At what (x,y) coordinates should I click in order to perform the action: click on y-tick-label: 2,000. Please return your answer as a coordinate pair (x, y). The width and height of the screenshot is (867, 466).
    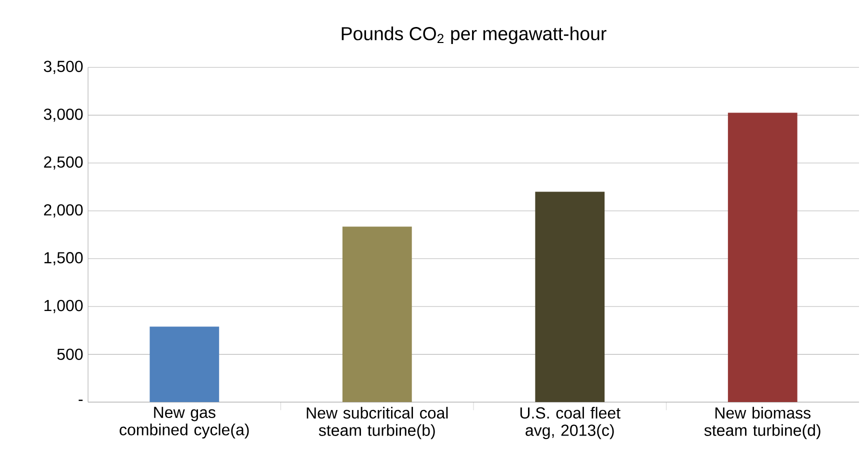
    Looking at the image, I should click on (63, 211).